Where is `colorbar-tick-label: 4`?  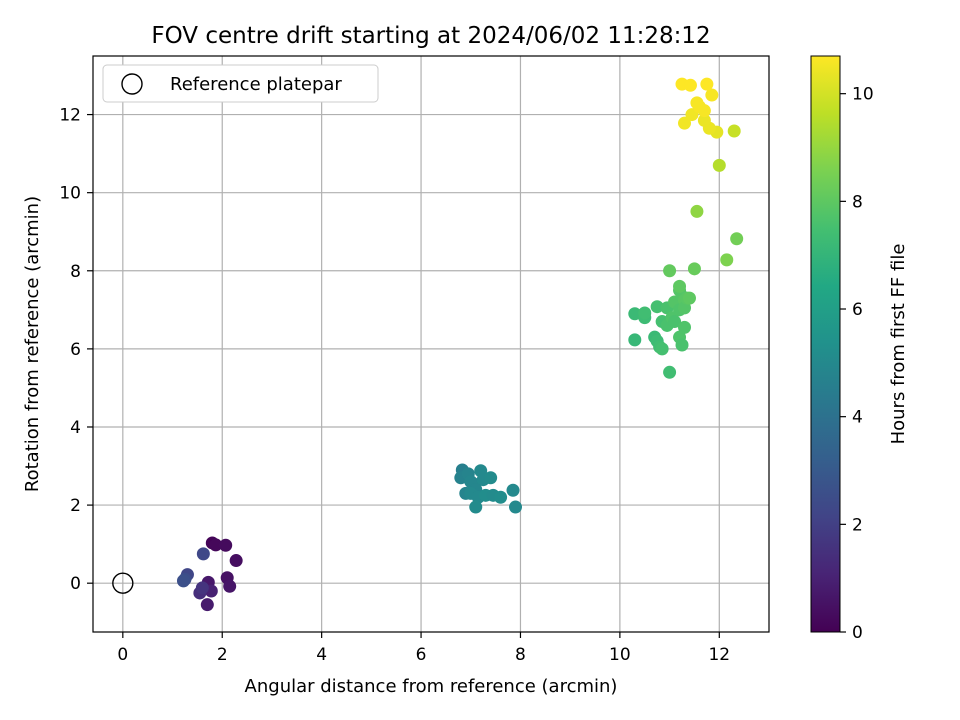
colorbar-tick-label: 4 is located at coordinates (857, 418).